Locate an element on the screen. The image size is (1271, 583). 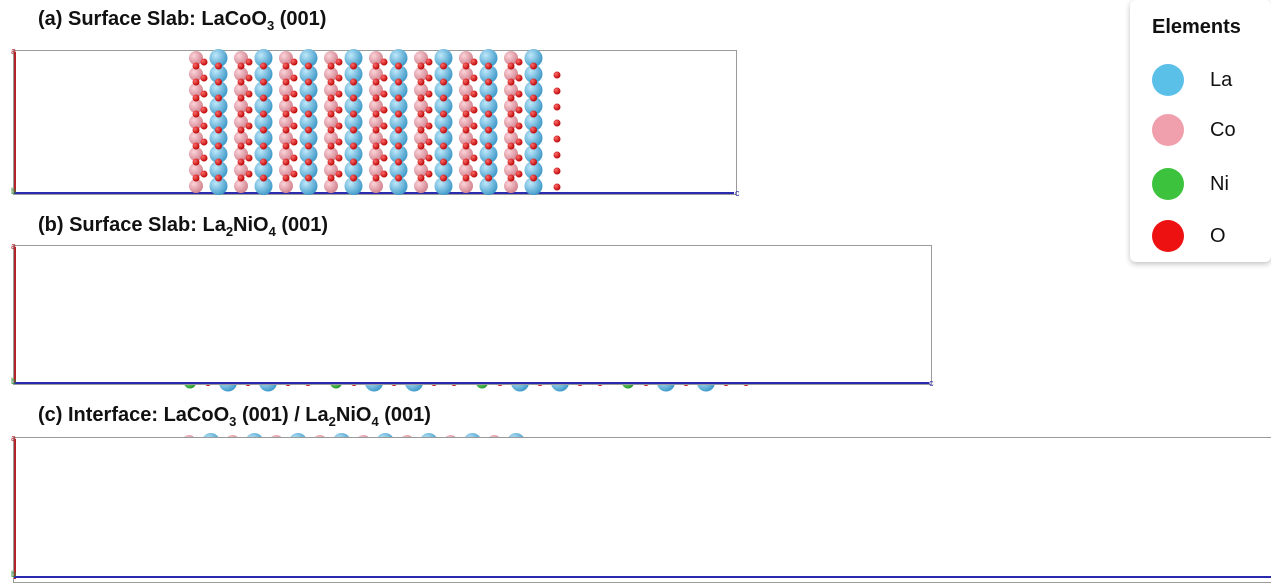
title-text: NiO is located at coordinates (353, 415).